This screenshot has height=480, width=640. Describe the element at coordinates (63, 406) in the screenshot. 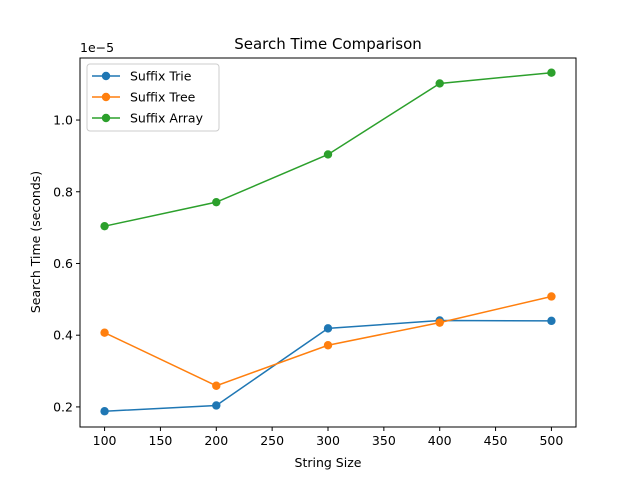

I see `y-tick-label: 0.2` at that location.